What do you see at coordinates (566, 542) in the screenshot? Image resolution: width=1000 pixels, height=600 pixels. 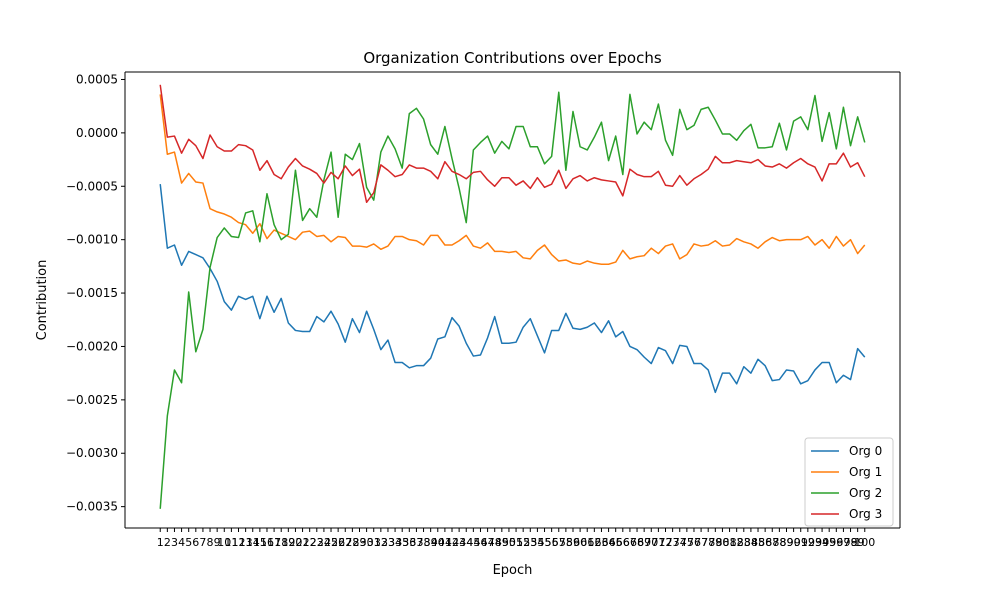 I see `x-tick-label: 58` at bounding box center [566, 542].